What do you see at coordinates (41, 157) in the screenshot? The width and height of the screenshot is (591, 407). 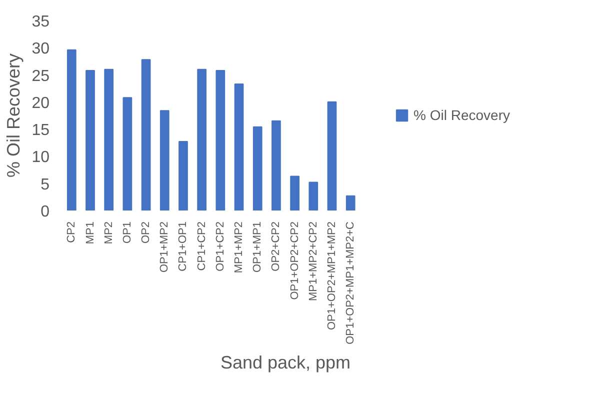 I see `y-tick-label: 10` at bounding box center [41, 157].